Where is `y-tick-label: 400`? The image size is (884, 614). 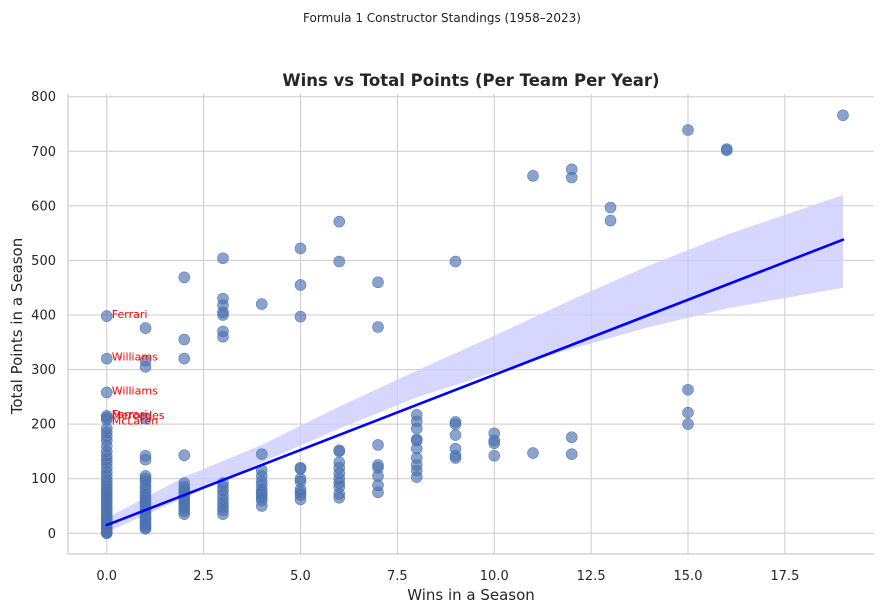
y-tick-label: 400 is located at coordinates (43, 315).